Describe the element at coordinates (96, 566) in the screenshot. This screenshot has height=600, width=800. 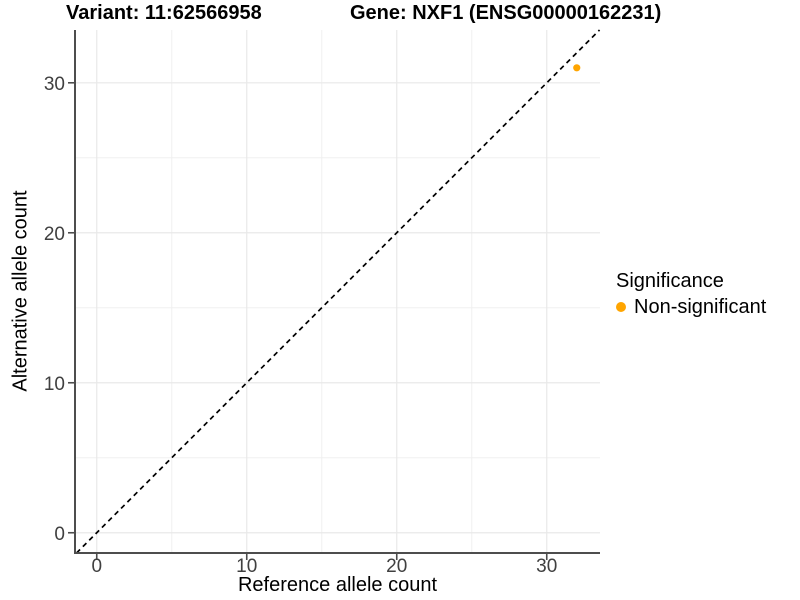
I see `x-tick-label: 0` at that location.